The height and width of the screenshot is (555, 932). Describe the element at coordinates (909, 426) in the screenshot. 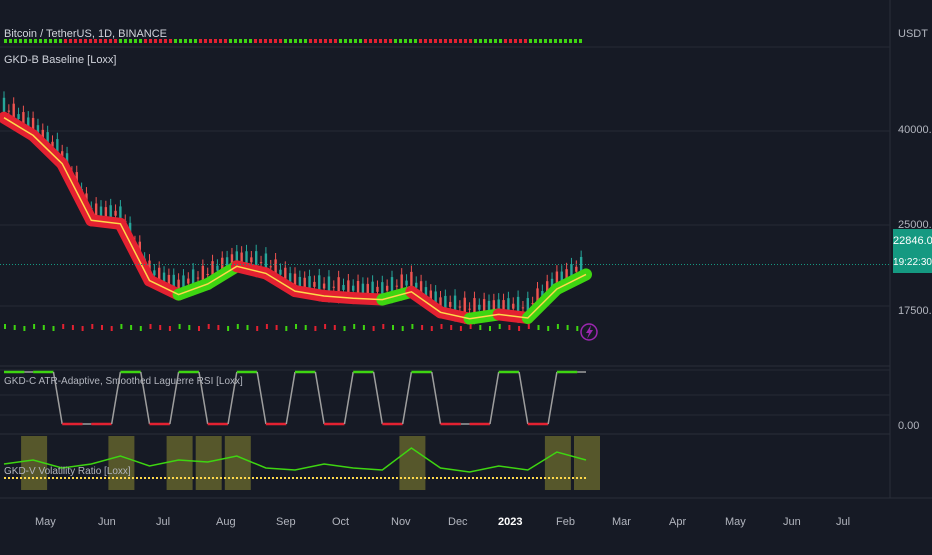

I see `price-tick-label: 0.00` at that location.